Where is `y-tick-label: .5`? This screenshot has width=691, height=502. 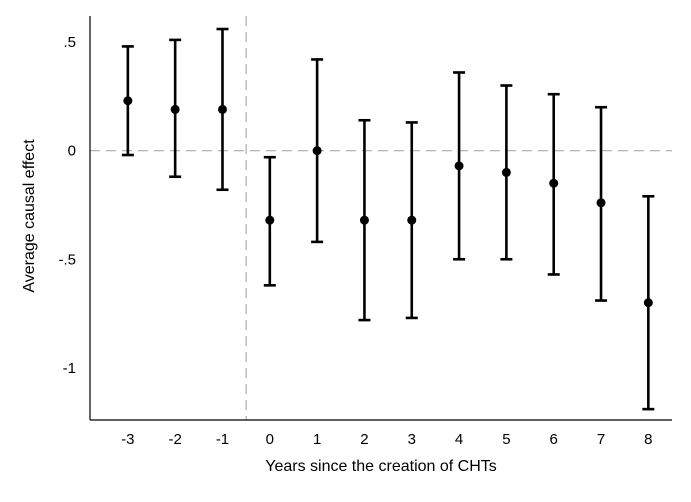
y-tick-label: .5 is located at coordinates (69, 42).